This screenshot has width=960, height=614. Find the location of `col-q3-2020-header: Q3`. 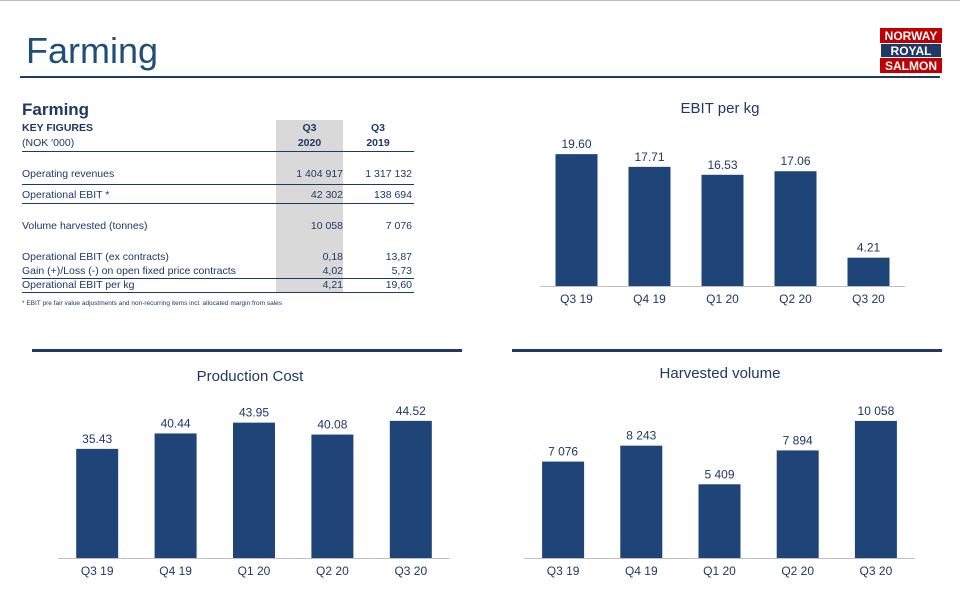

col-q3-2020-header: Q3 is located at coordinates (309, 128).